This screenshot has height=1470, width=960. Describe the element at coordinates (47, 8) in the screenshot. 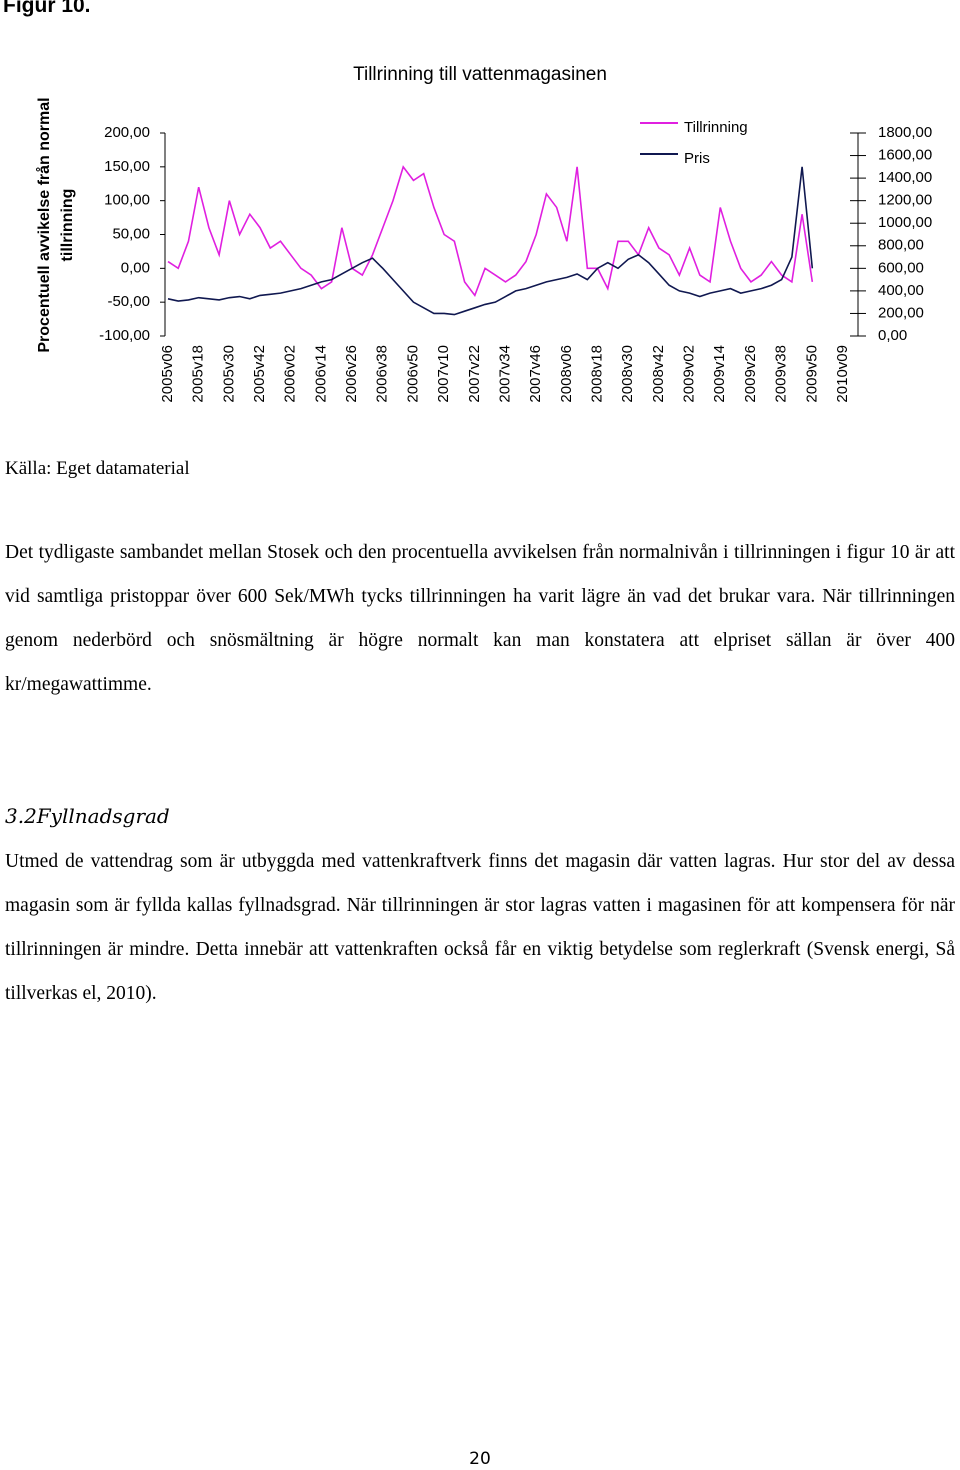

I see `figure-label: Figur 10.` at that location.